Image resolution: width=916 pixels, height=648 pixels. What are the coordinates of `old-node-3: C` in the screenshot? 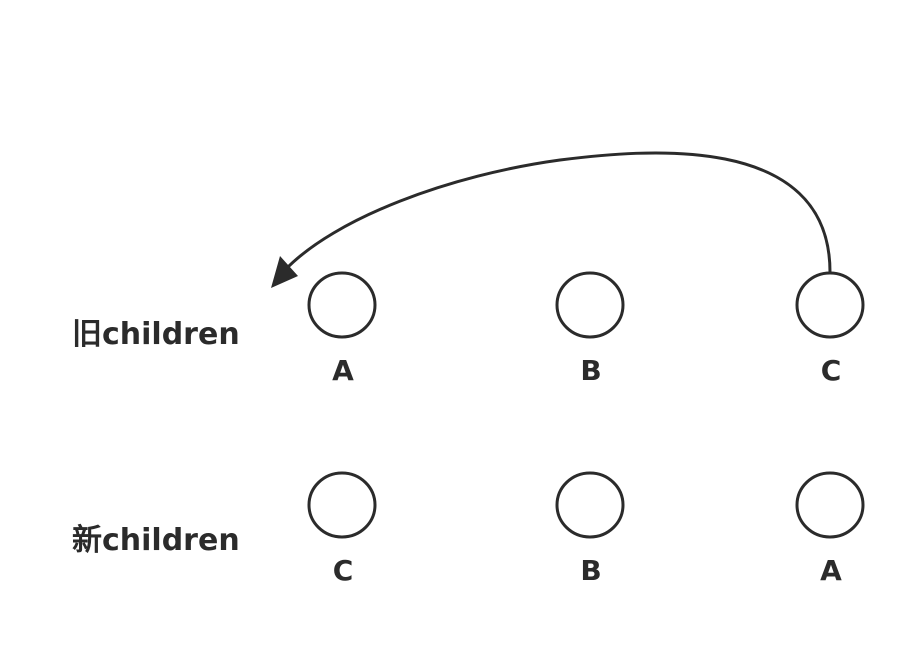 It's located at (830, 329).